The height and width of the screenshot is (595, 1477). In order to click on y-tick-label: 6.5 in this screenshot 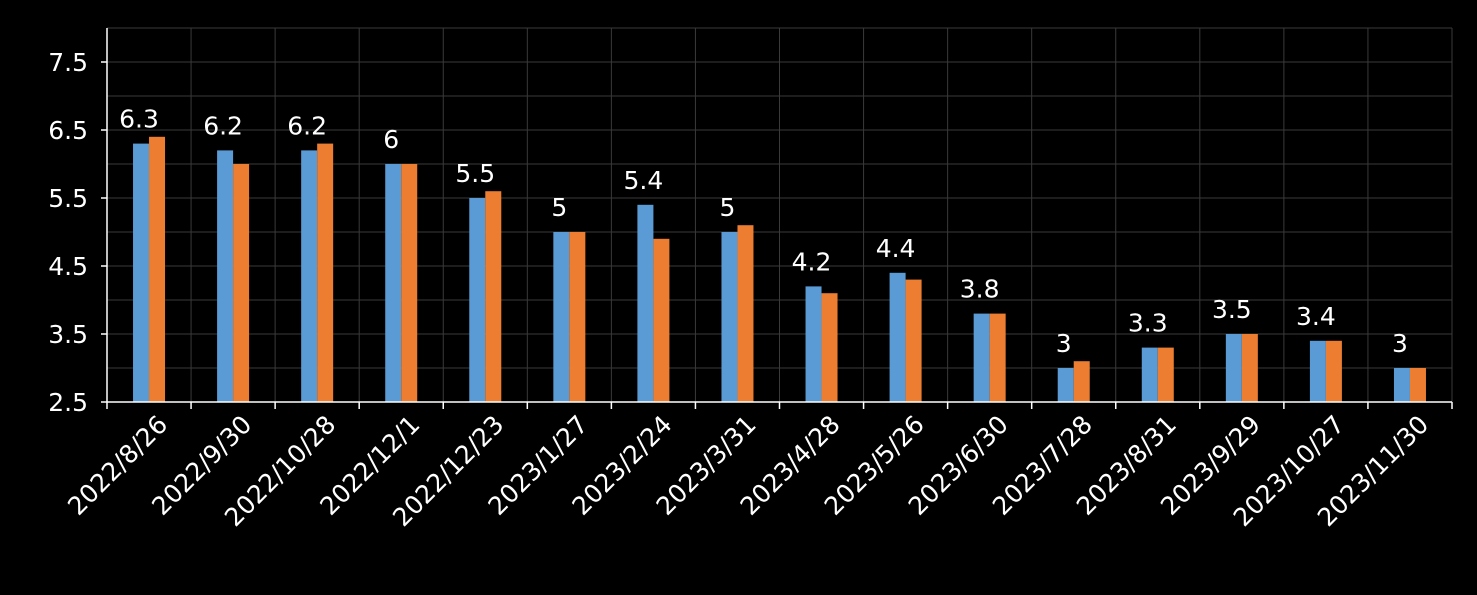, I will do `click(68, 130)`.